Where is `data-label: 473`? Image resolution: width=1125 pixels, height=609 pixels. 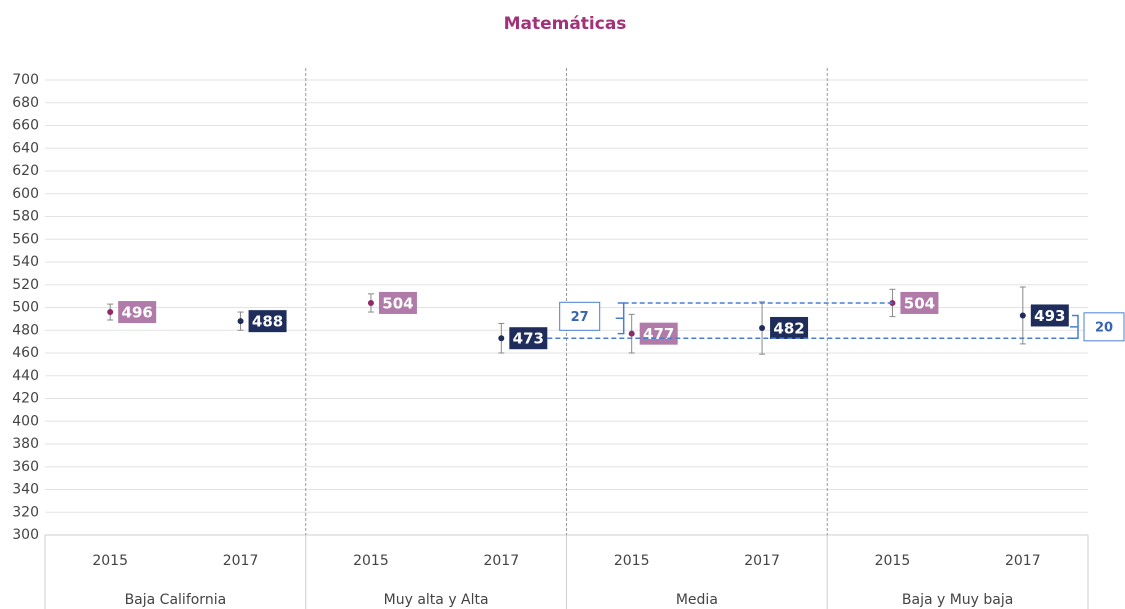
data-label: 473 is located at coordinates (528, 339).